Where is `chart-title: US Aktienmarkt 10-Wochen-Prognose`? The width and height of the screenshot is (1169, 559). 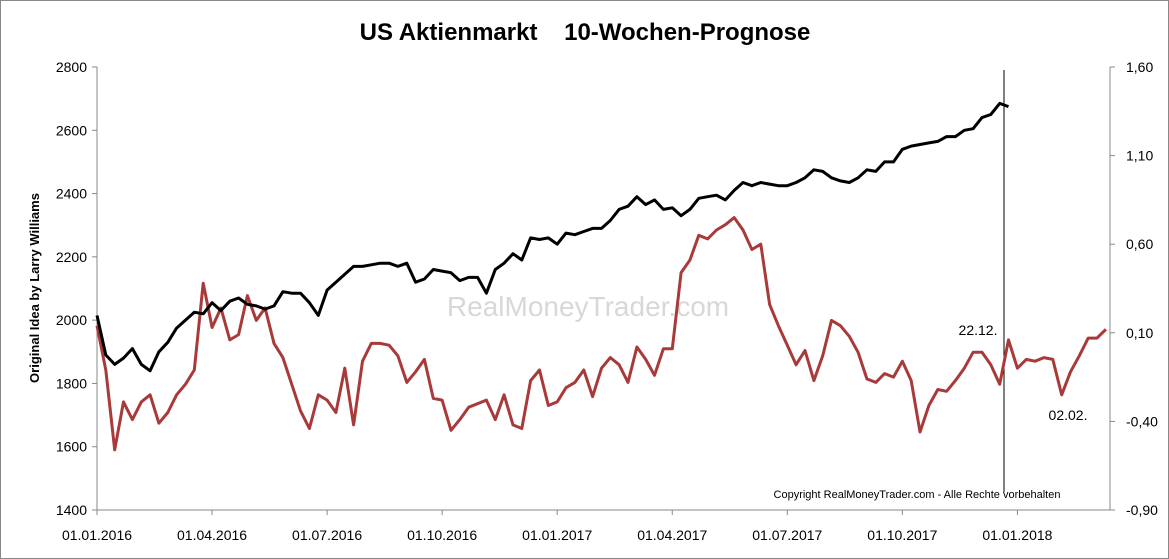
chart-title: US Aktienmarkt 10-Wochen-Prognose is located at coordinates (585, 32).